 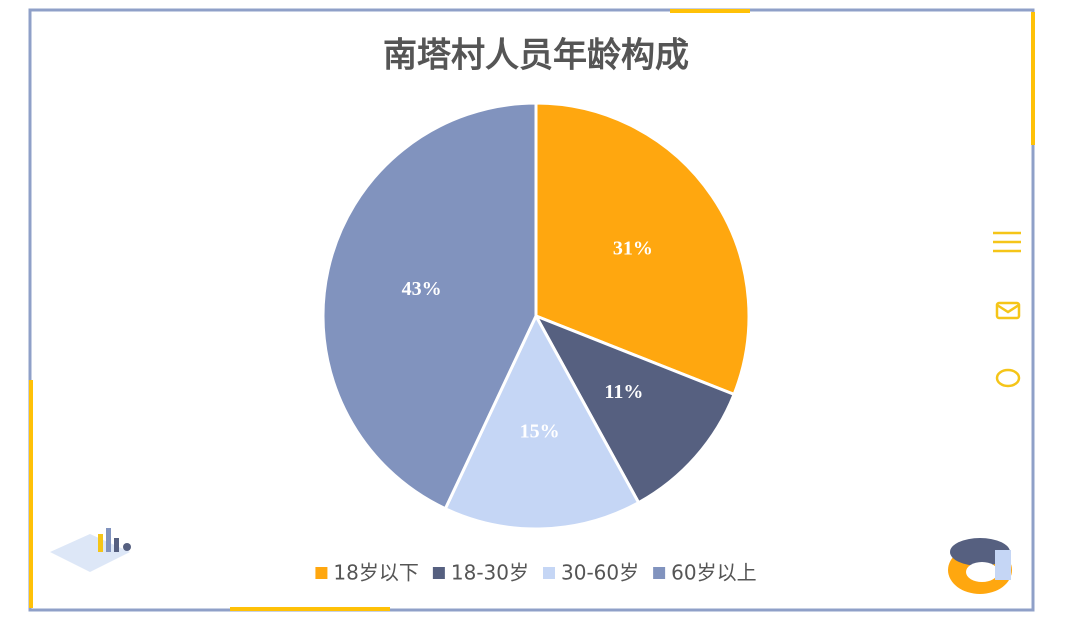 I want to click on legend-label: 30-60岁, so click(x=600, y=573).